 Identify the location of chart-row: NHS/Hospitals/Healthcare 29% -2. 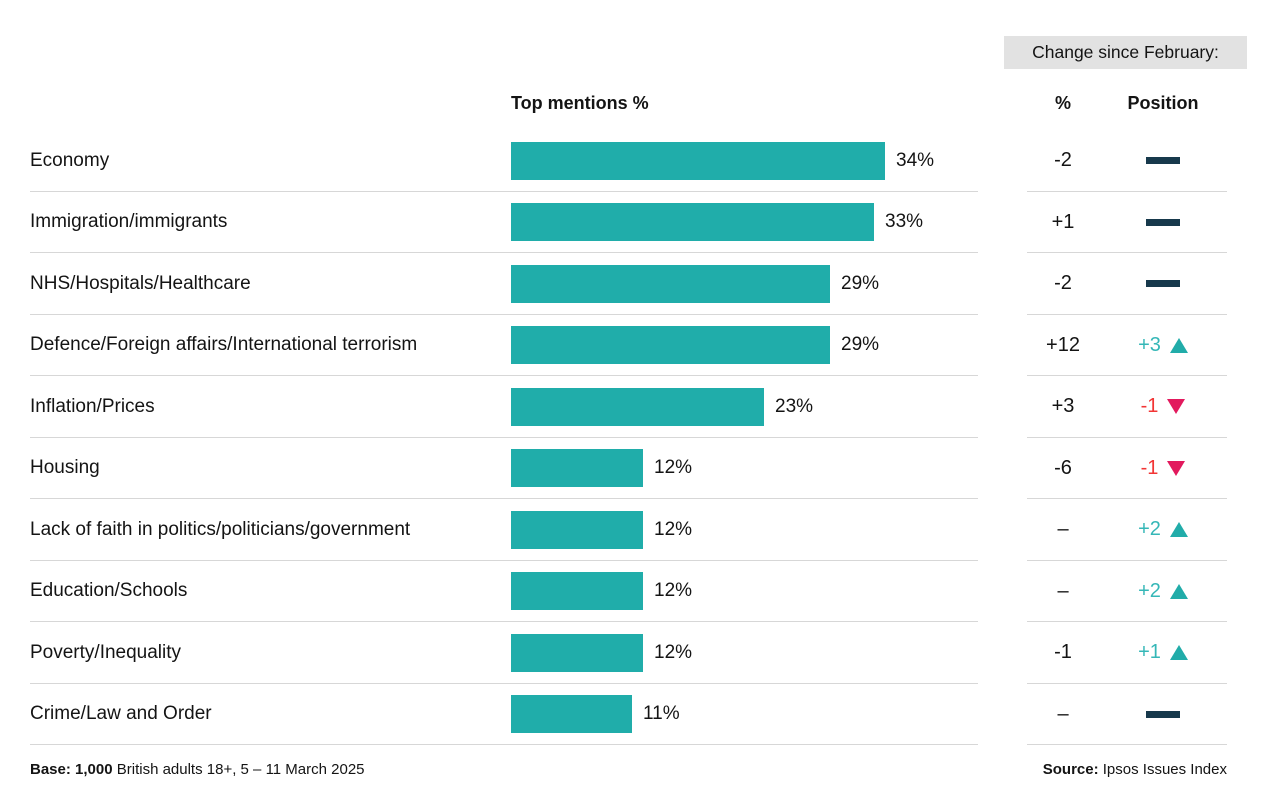
(633, 284).